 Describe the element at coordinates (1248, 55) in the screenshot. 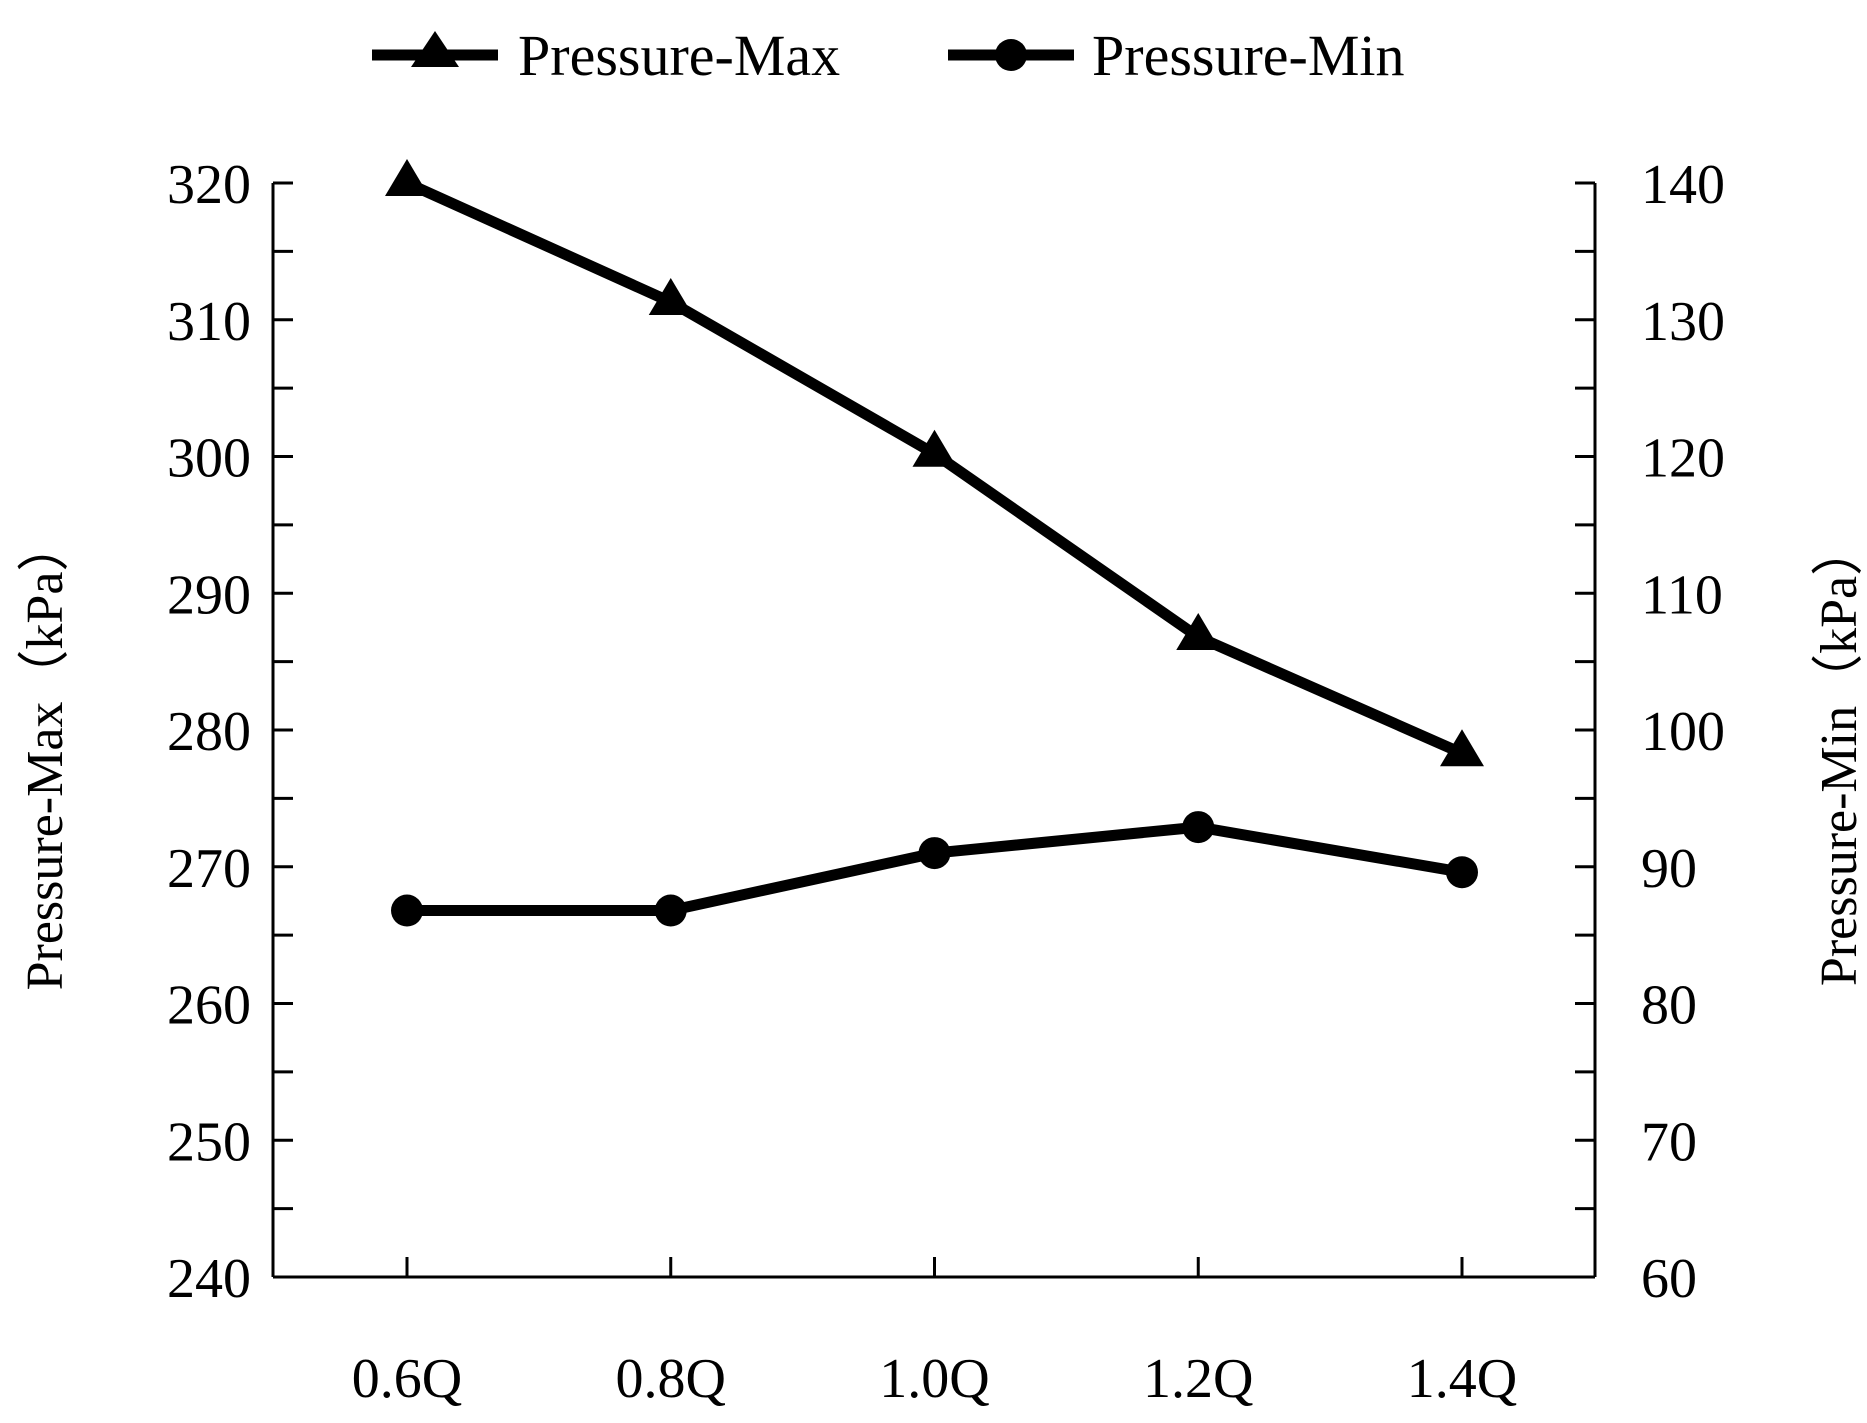

I see `legend-label-pressure-min: Pressure-Min` at that location.